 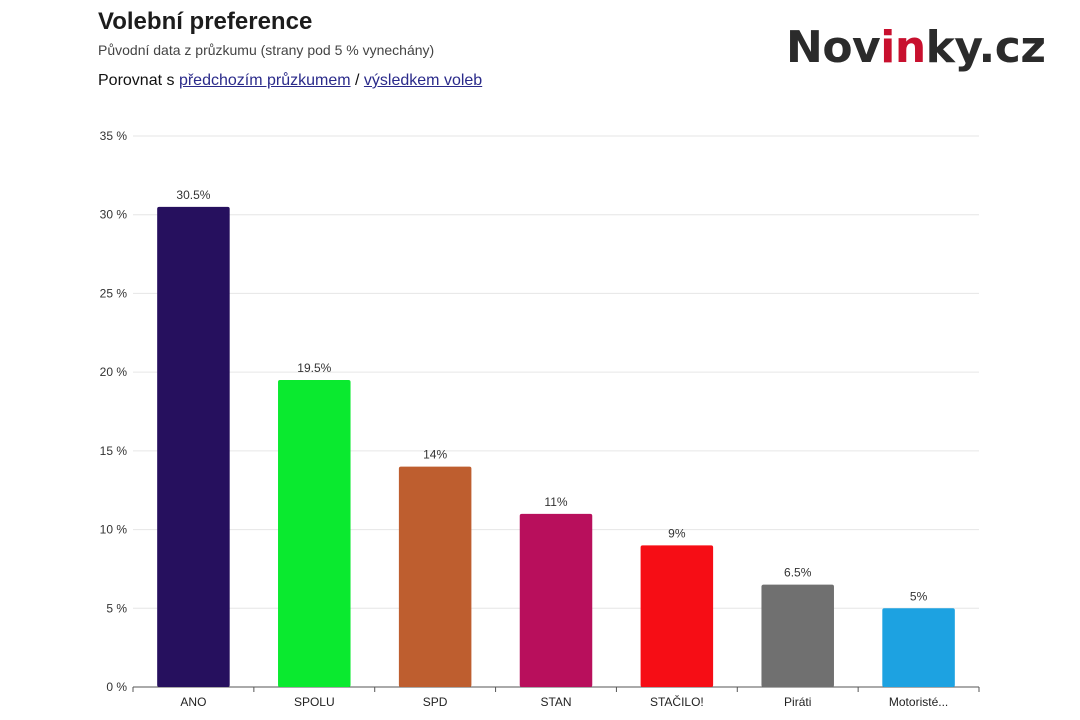 I want to click on y-tick-label: 20 %, so click(x=114, y=372).